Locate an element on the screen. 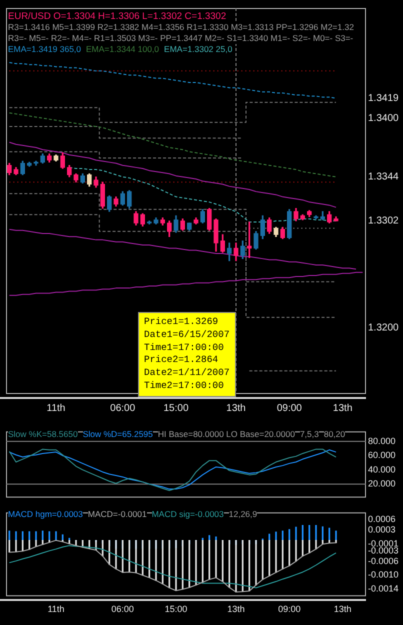 The height and width of the screenshot is (625, 403). y-tick-label: 1.3302 is located at coordinates (384, 221).